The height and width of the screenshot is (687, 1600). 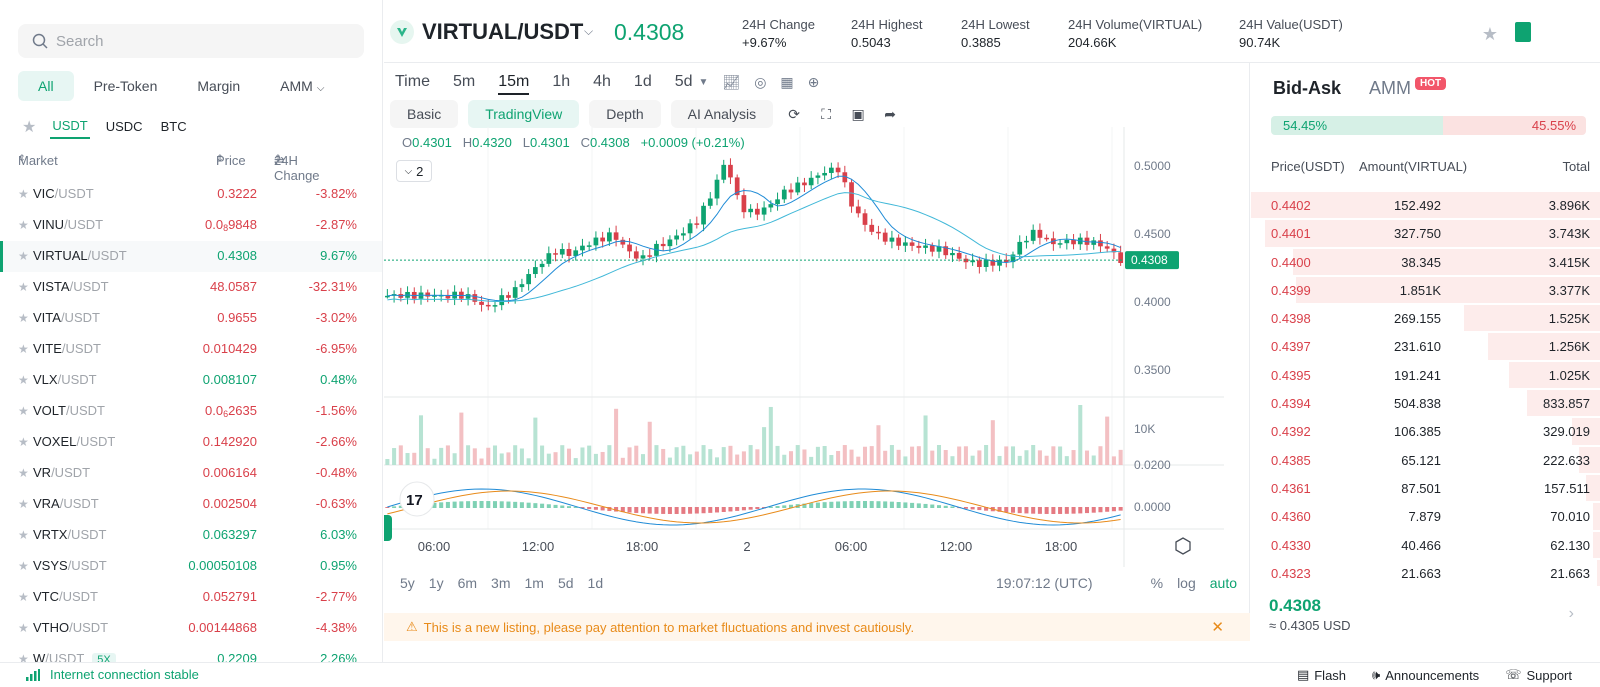 I want to click on candle-style-icon: ▦, so click(x=787, y=81).